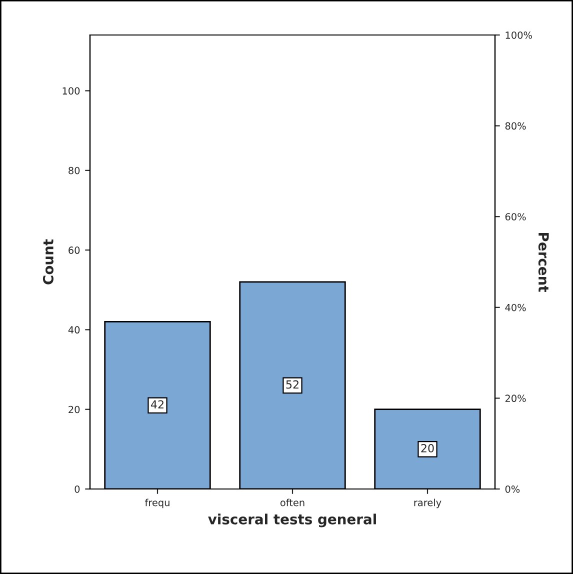  I want to click on x-tick-label: rarely, so click(428, 503).